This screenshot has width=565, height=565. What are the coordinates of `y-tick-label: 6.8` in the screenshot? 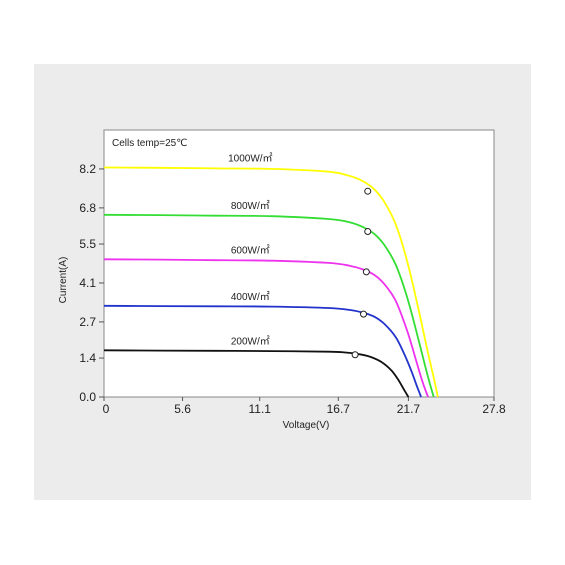 It's located at (87, 208).